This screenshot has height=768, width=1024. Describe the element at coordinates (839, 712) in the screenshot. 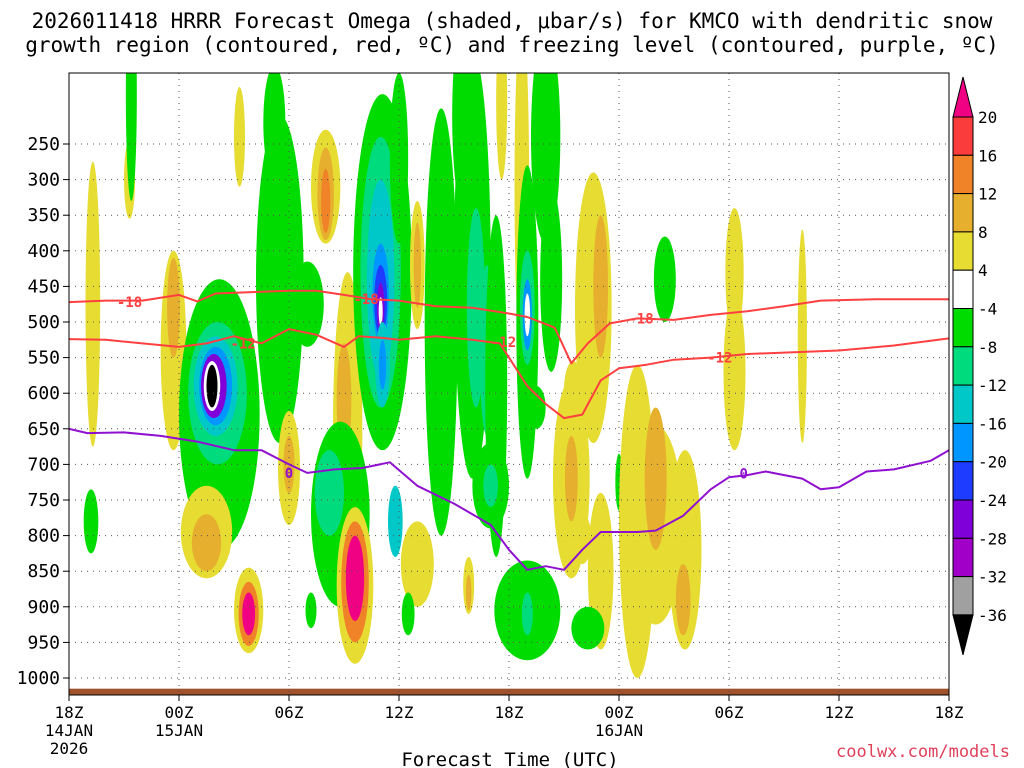

I see `x-tick-label-42: 12Z` at that location.